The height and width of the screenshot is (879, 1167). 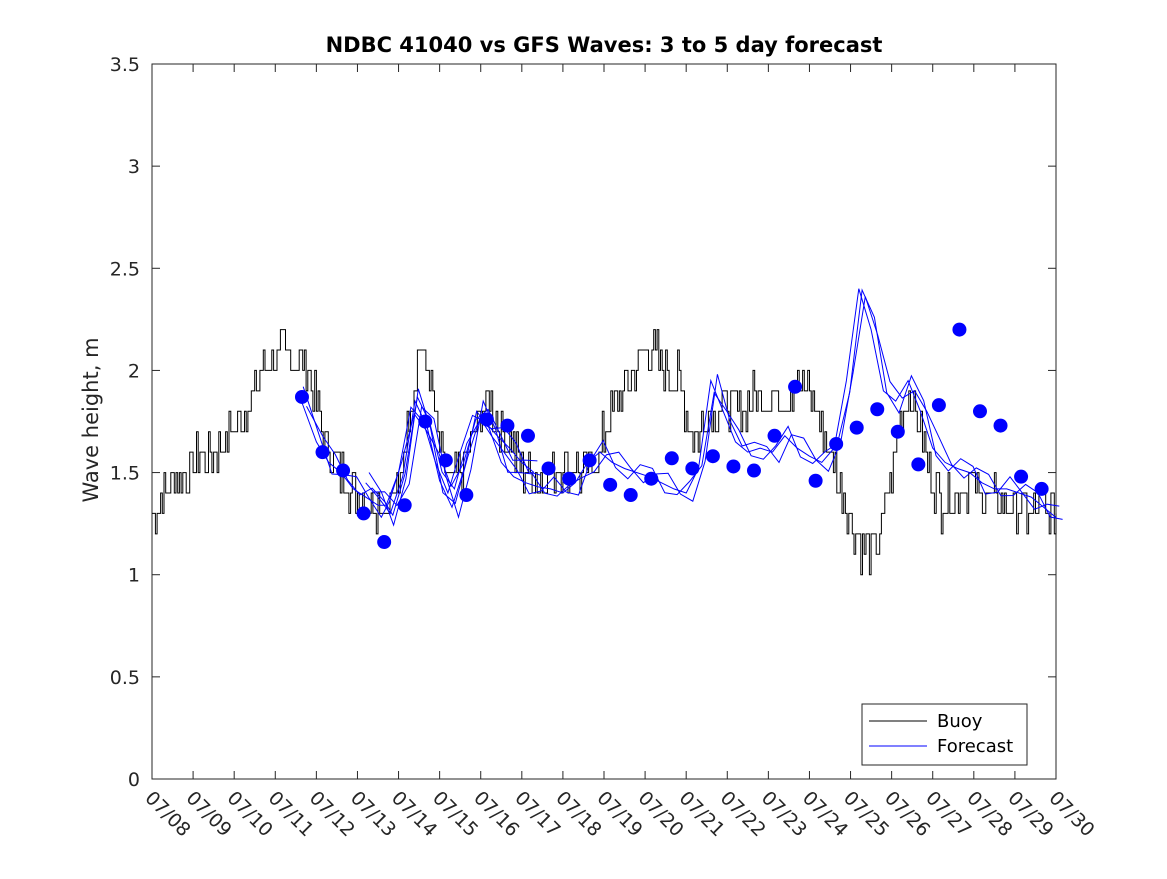 I want to click on y-tick-label: 3, so click(x=134, y=167).